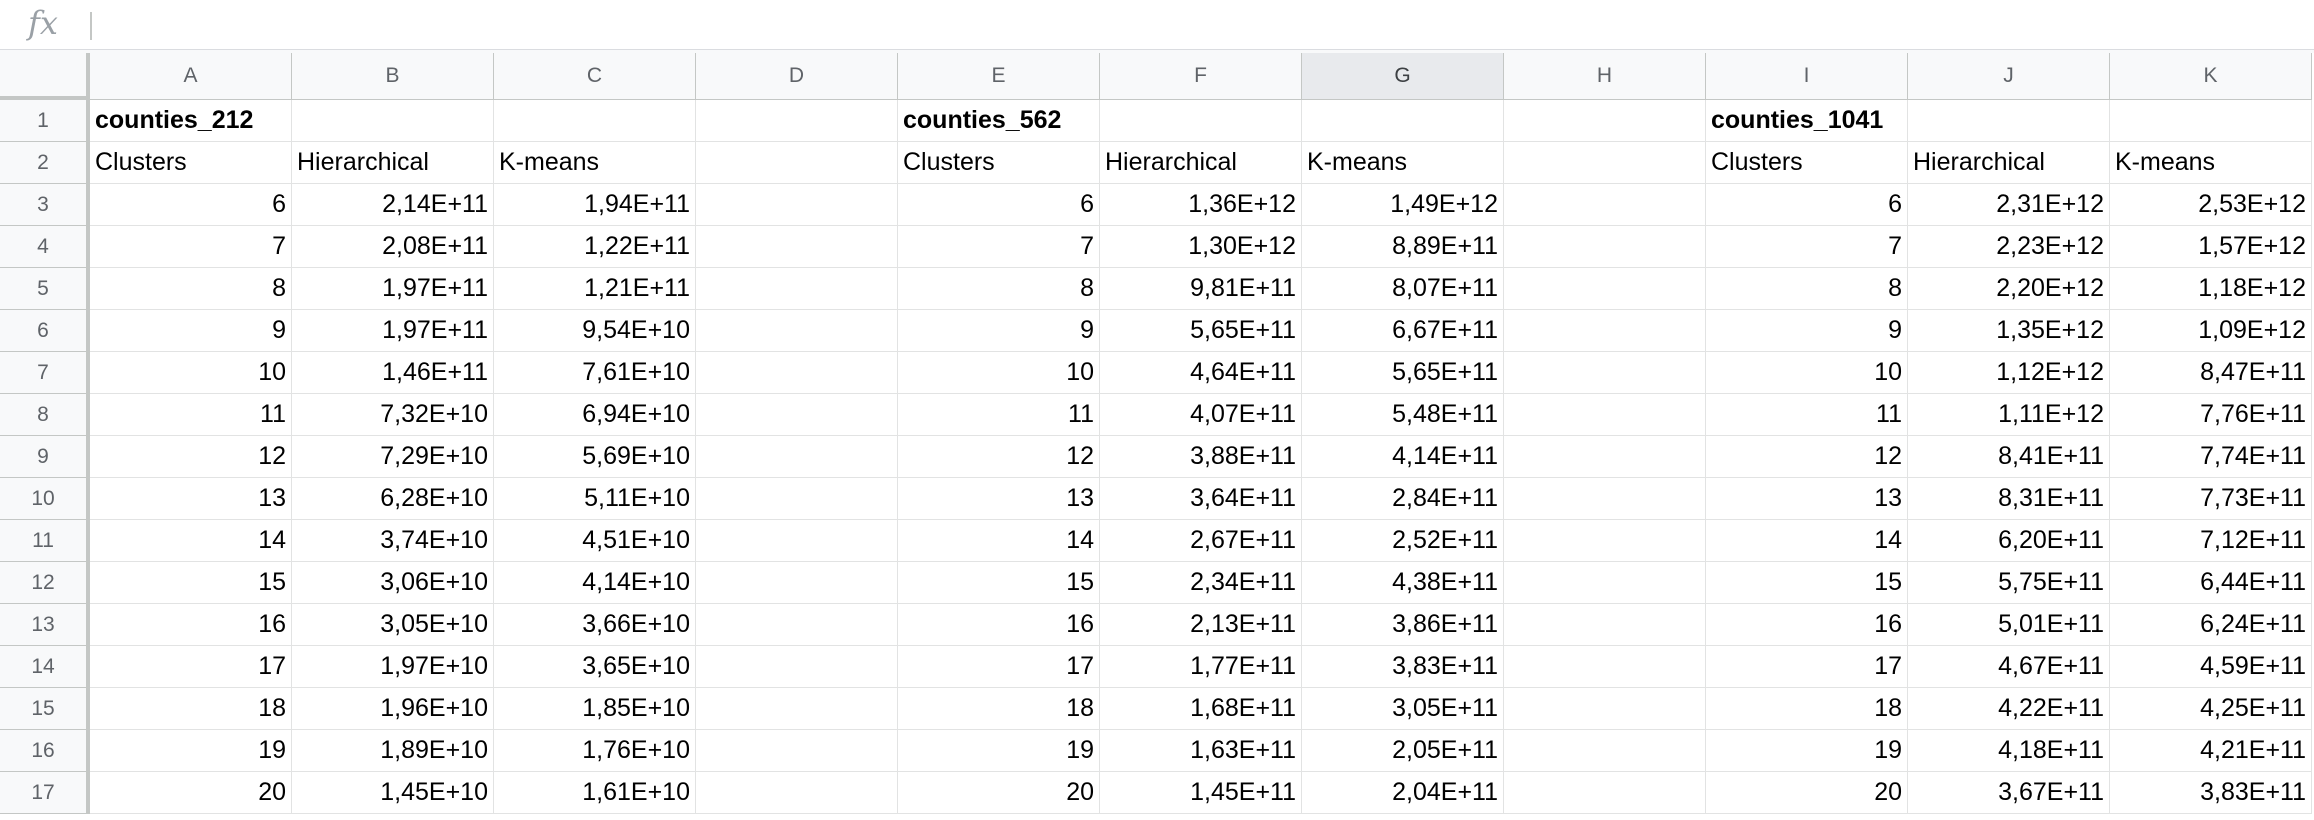  What do you see at coordinates (45, 499) in the screenshot?
I see `row-header-10: 10` at bounding box center [45, 499].